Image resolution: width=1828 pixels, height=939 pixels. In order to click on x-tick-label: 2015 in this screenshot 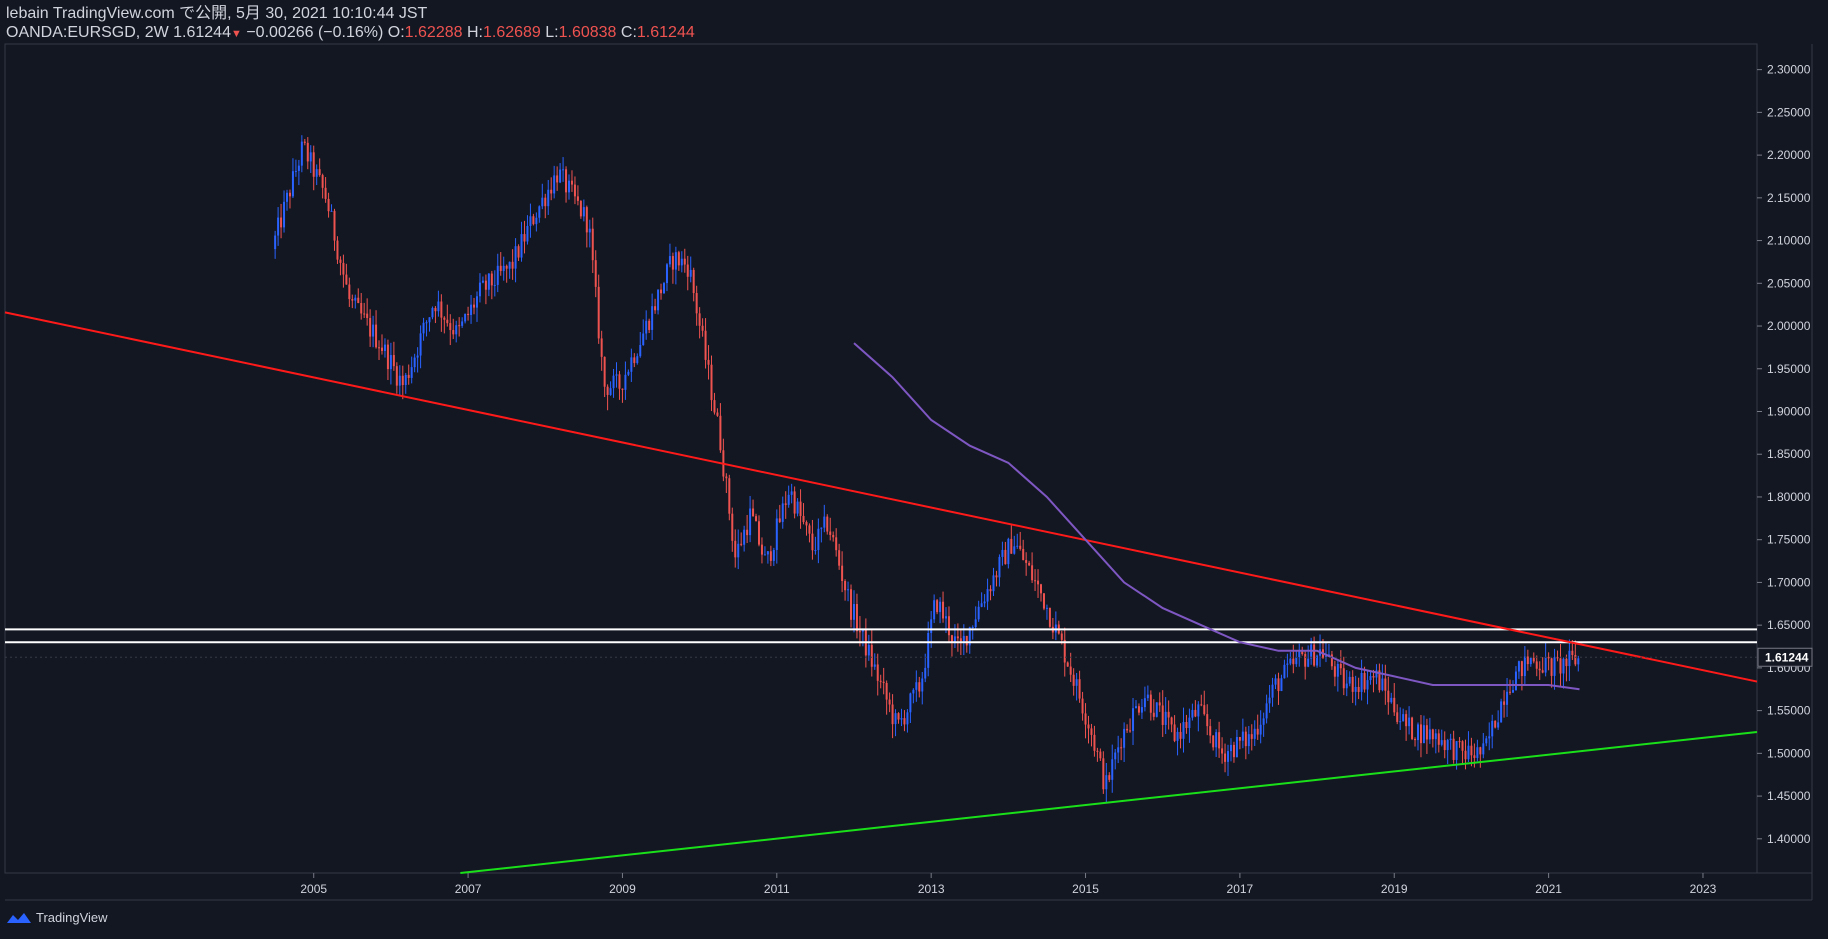, I will do `click(1085, 889)`.